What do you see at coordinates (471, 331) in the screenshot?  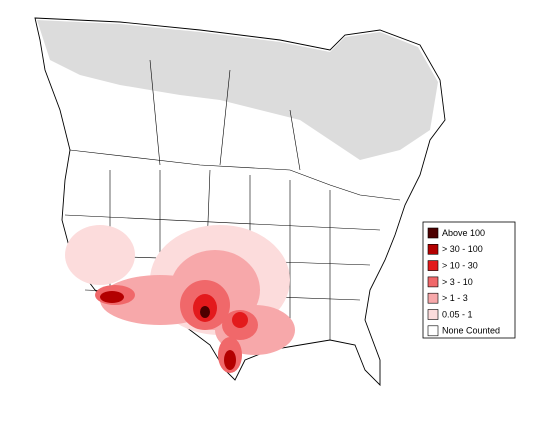 I see `legend-label: None Counted` at bounding box center [471, 331].